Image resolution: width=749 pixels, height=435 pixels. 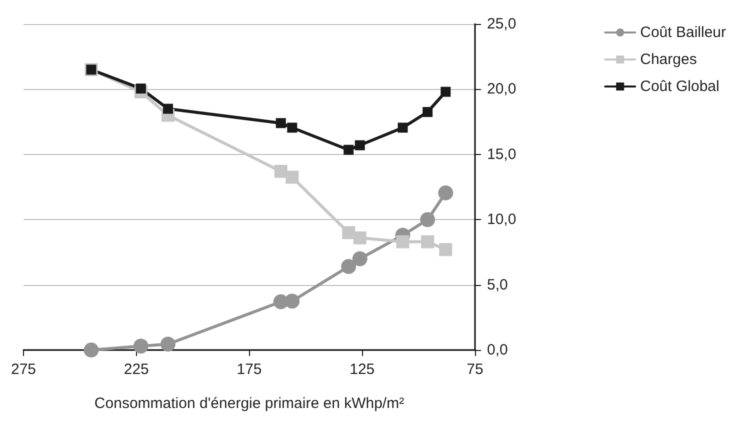 I want to click on x-axis-title: Consommation d'énergie primaire en kWhp/m², so click(x=249, y=403).